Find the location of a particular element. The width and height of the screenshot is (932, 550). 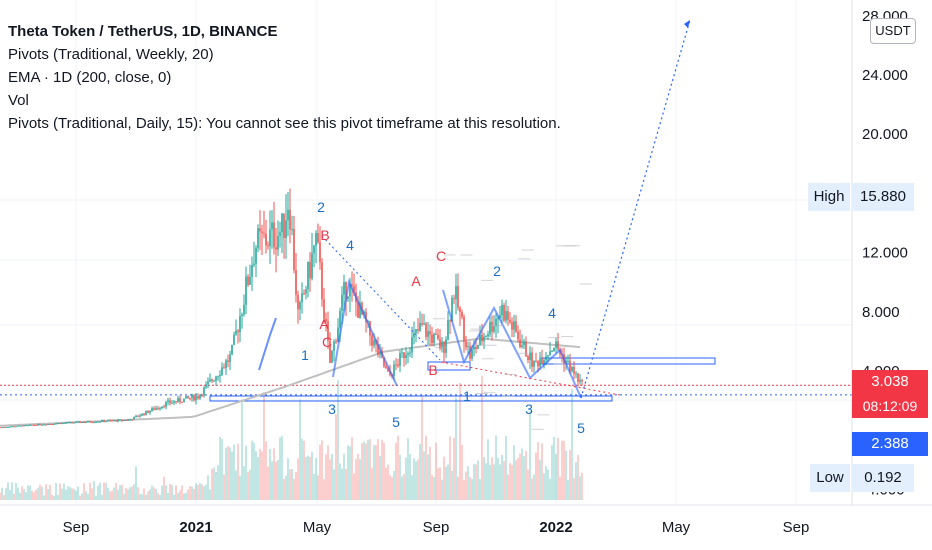

legend-vol: Vol is located at coordinates (18, 100).